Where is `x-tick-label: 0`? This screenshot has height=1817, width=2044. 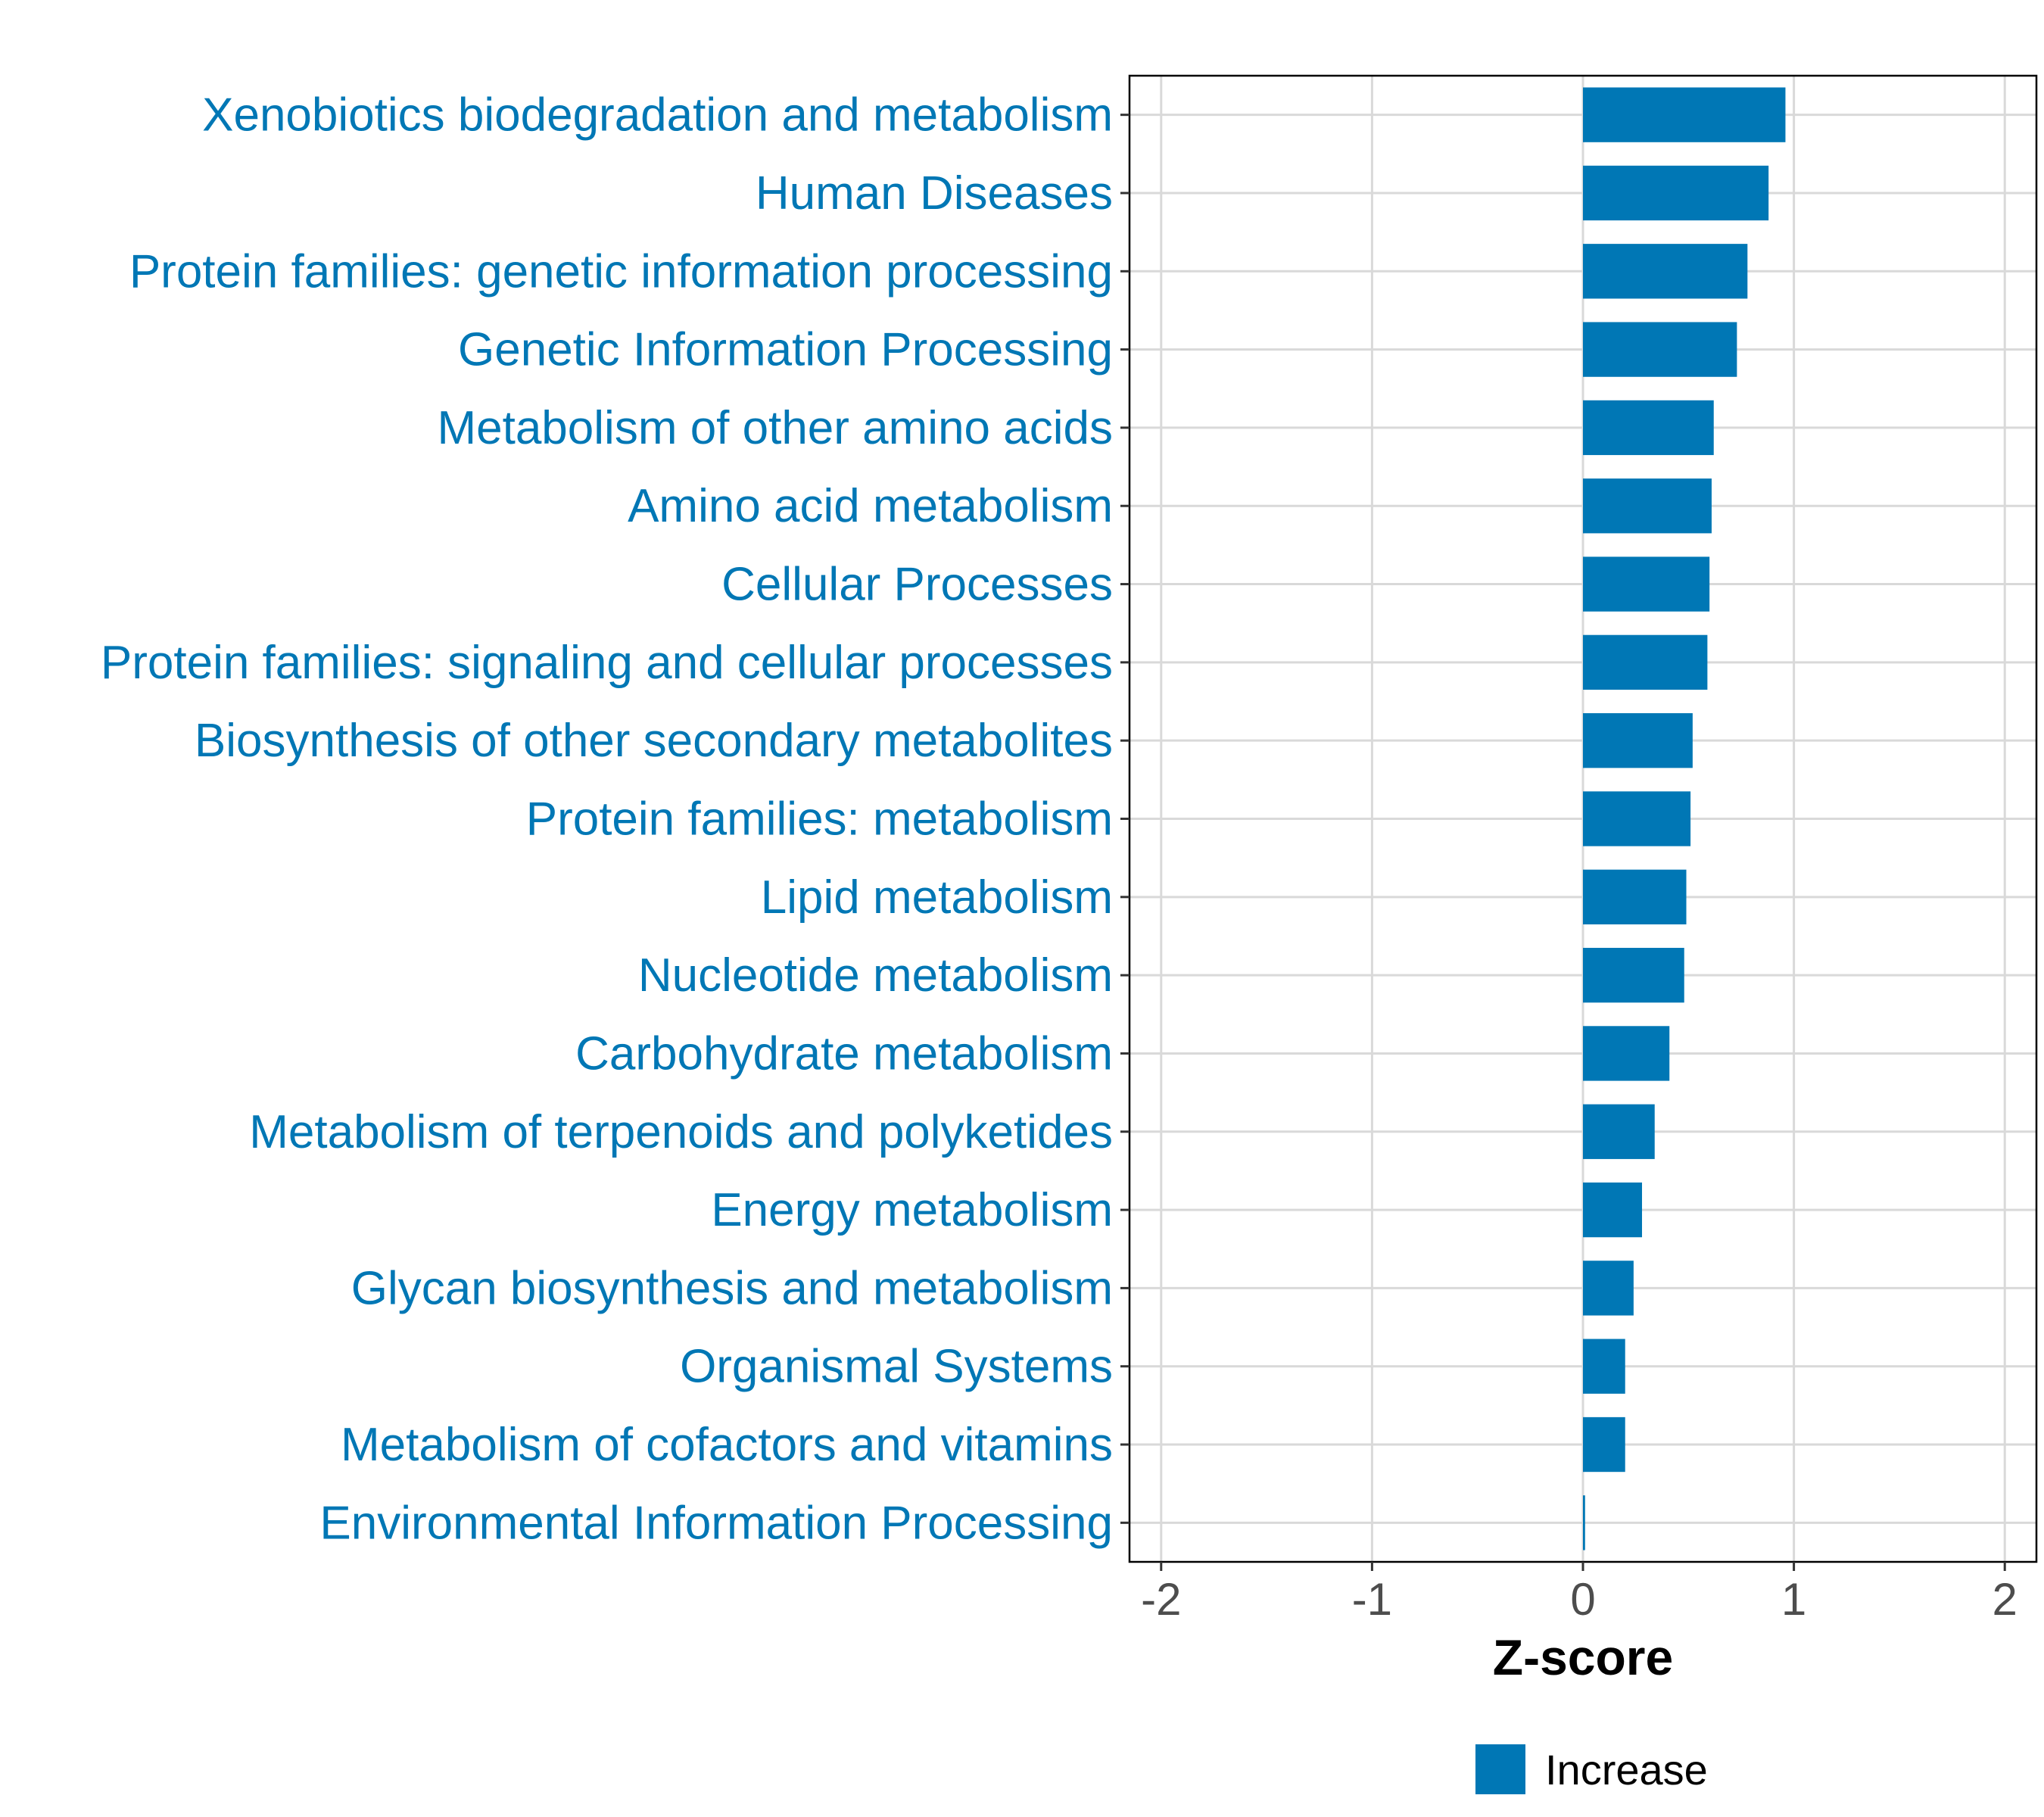
x-tick-label: 0 is located at coordinates (1582, 1599).